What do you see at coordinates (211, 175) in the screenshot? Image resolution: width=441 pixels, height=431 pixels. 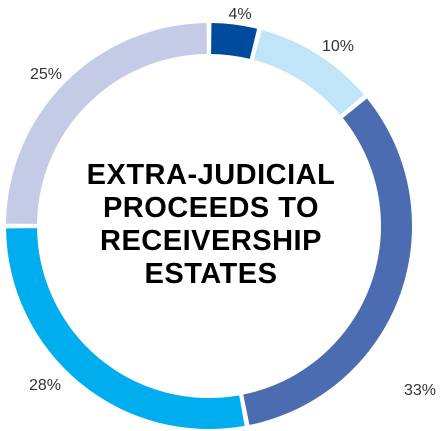 I see `chart-title: EXTRA-JUDICIAL` at bounding box center [211, 175].